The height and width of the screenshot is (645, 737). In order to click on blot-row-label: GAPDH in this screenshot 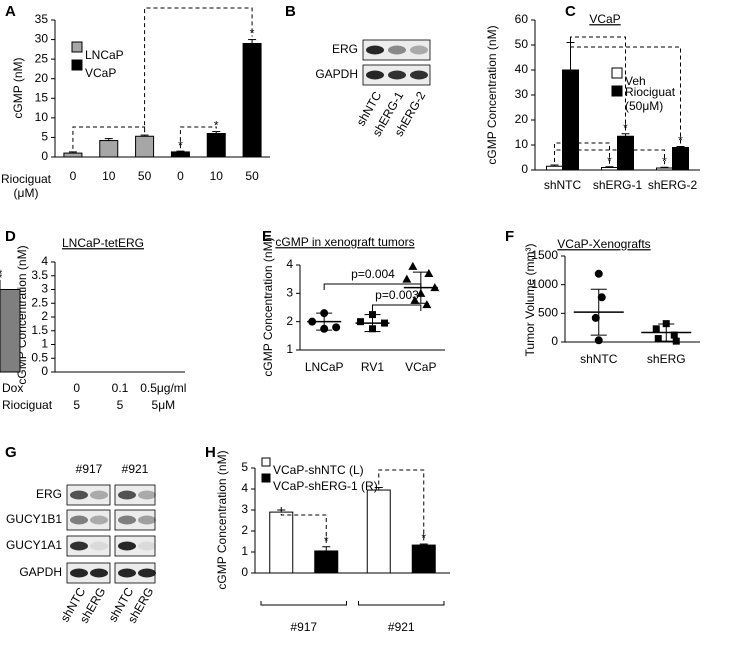, I will do `click(336, 74)`.